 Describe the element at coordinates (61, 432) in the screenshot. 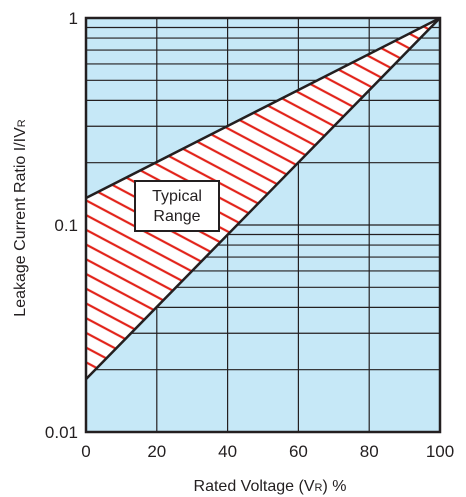

I see `y-tick-label: 0.01` at that location.